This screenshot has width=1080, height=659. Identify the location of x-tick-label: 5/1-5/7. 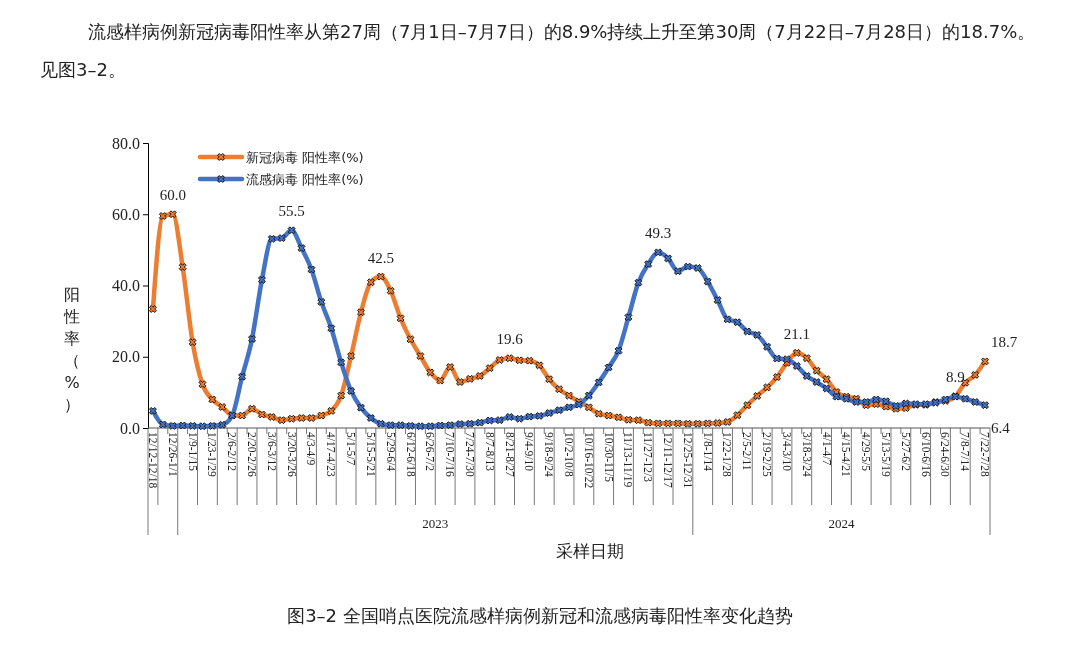
(351, 449).